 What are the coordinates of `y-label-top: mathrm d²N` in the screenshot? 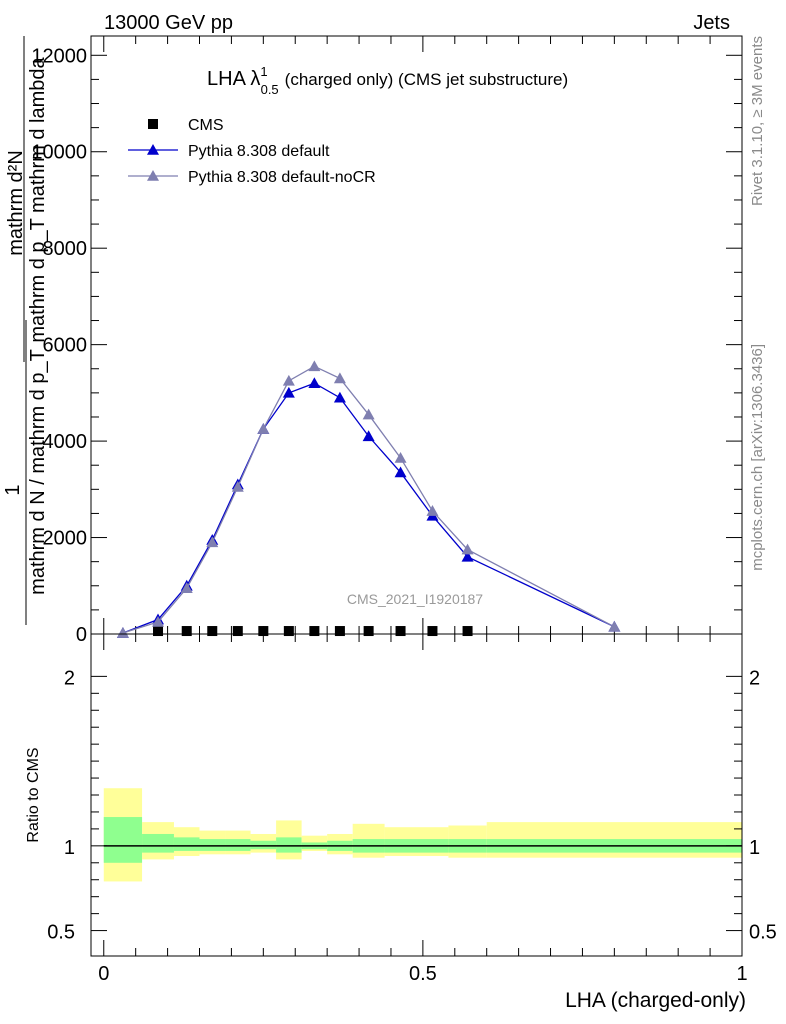 It's located at (16, 203).